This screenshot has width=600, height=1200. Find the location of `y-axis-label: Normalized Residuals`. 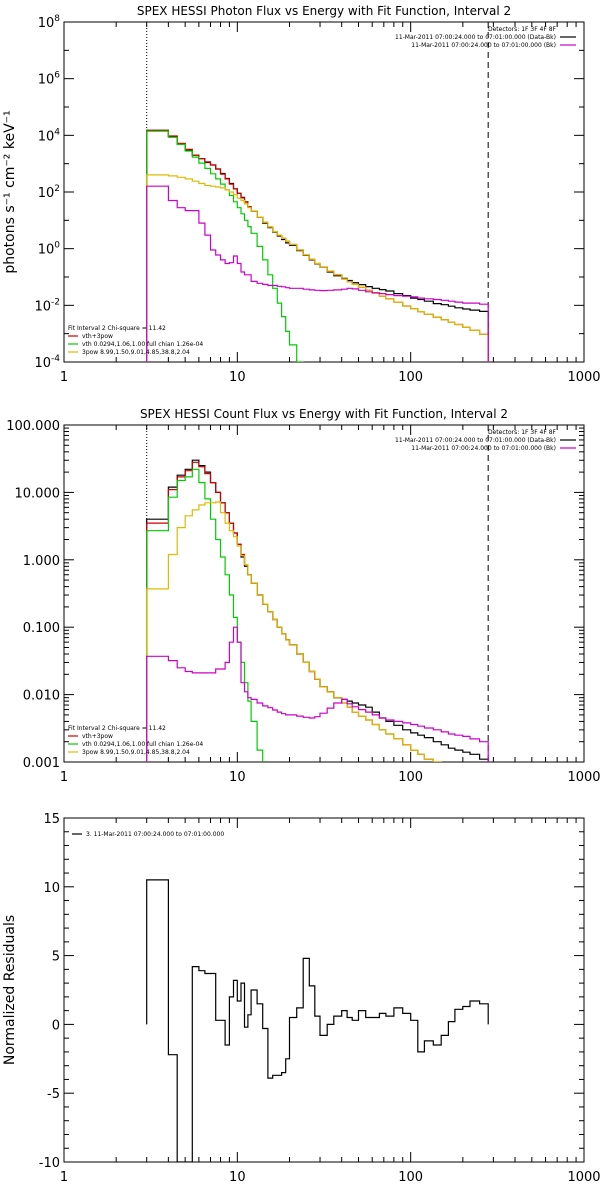

y-axis-label: Normalized Residuals is located at coordinates (10, 990).